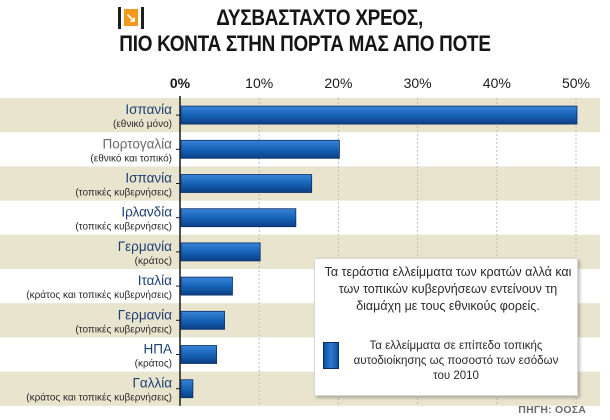  I want to click on category-label: Ιταλία, so click(155, 280).